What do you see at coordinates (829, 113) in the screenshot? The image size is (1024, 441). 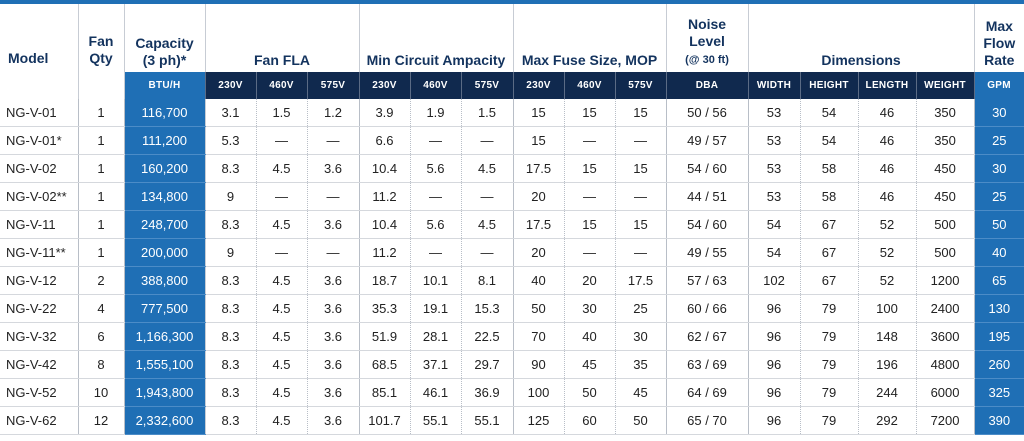 I see `table-cell: 54` at bounding box center [829, 113].